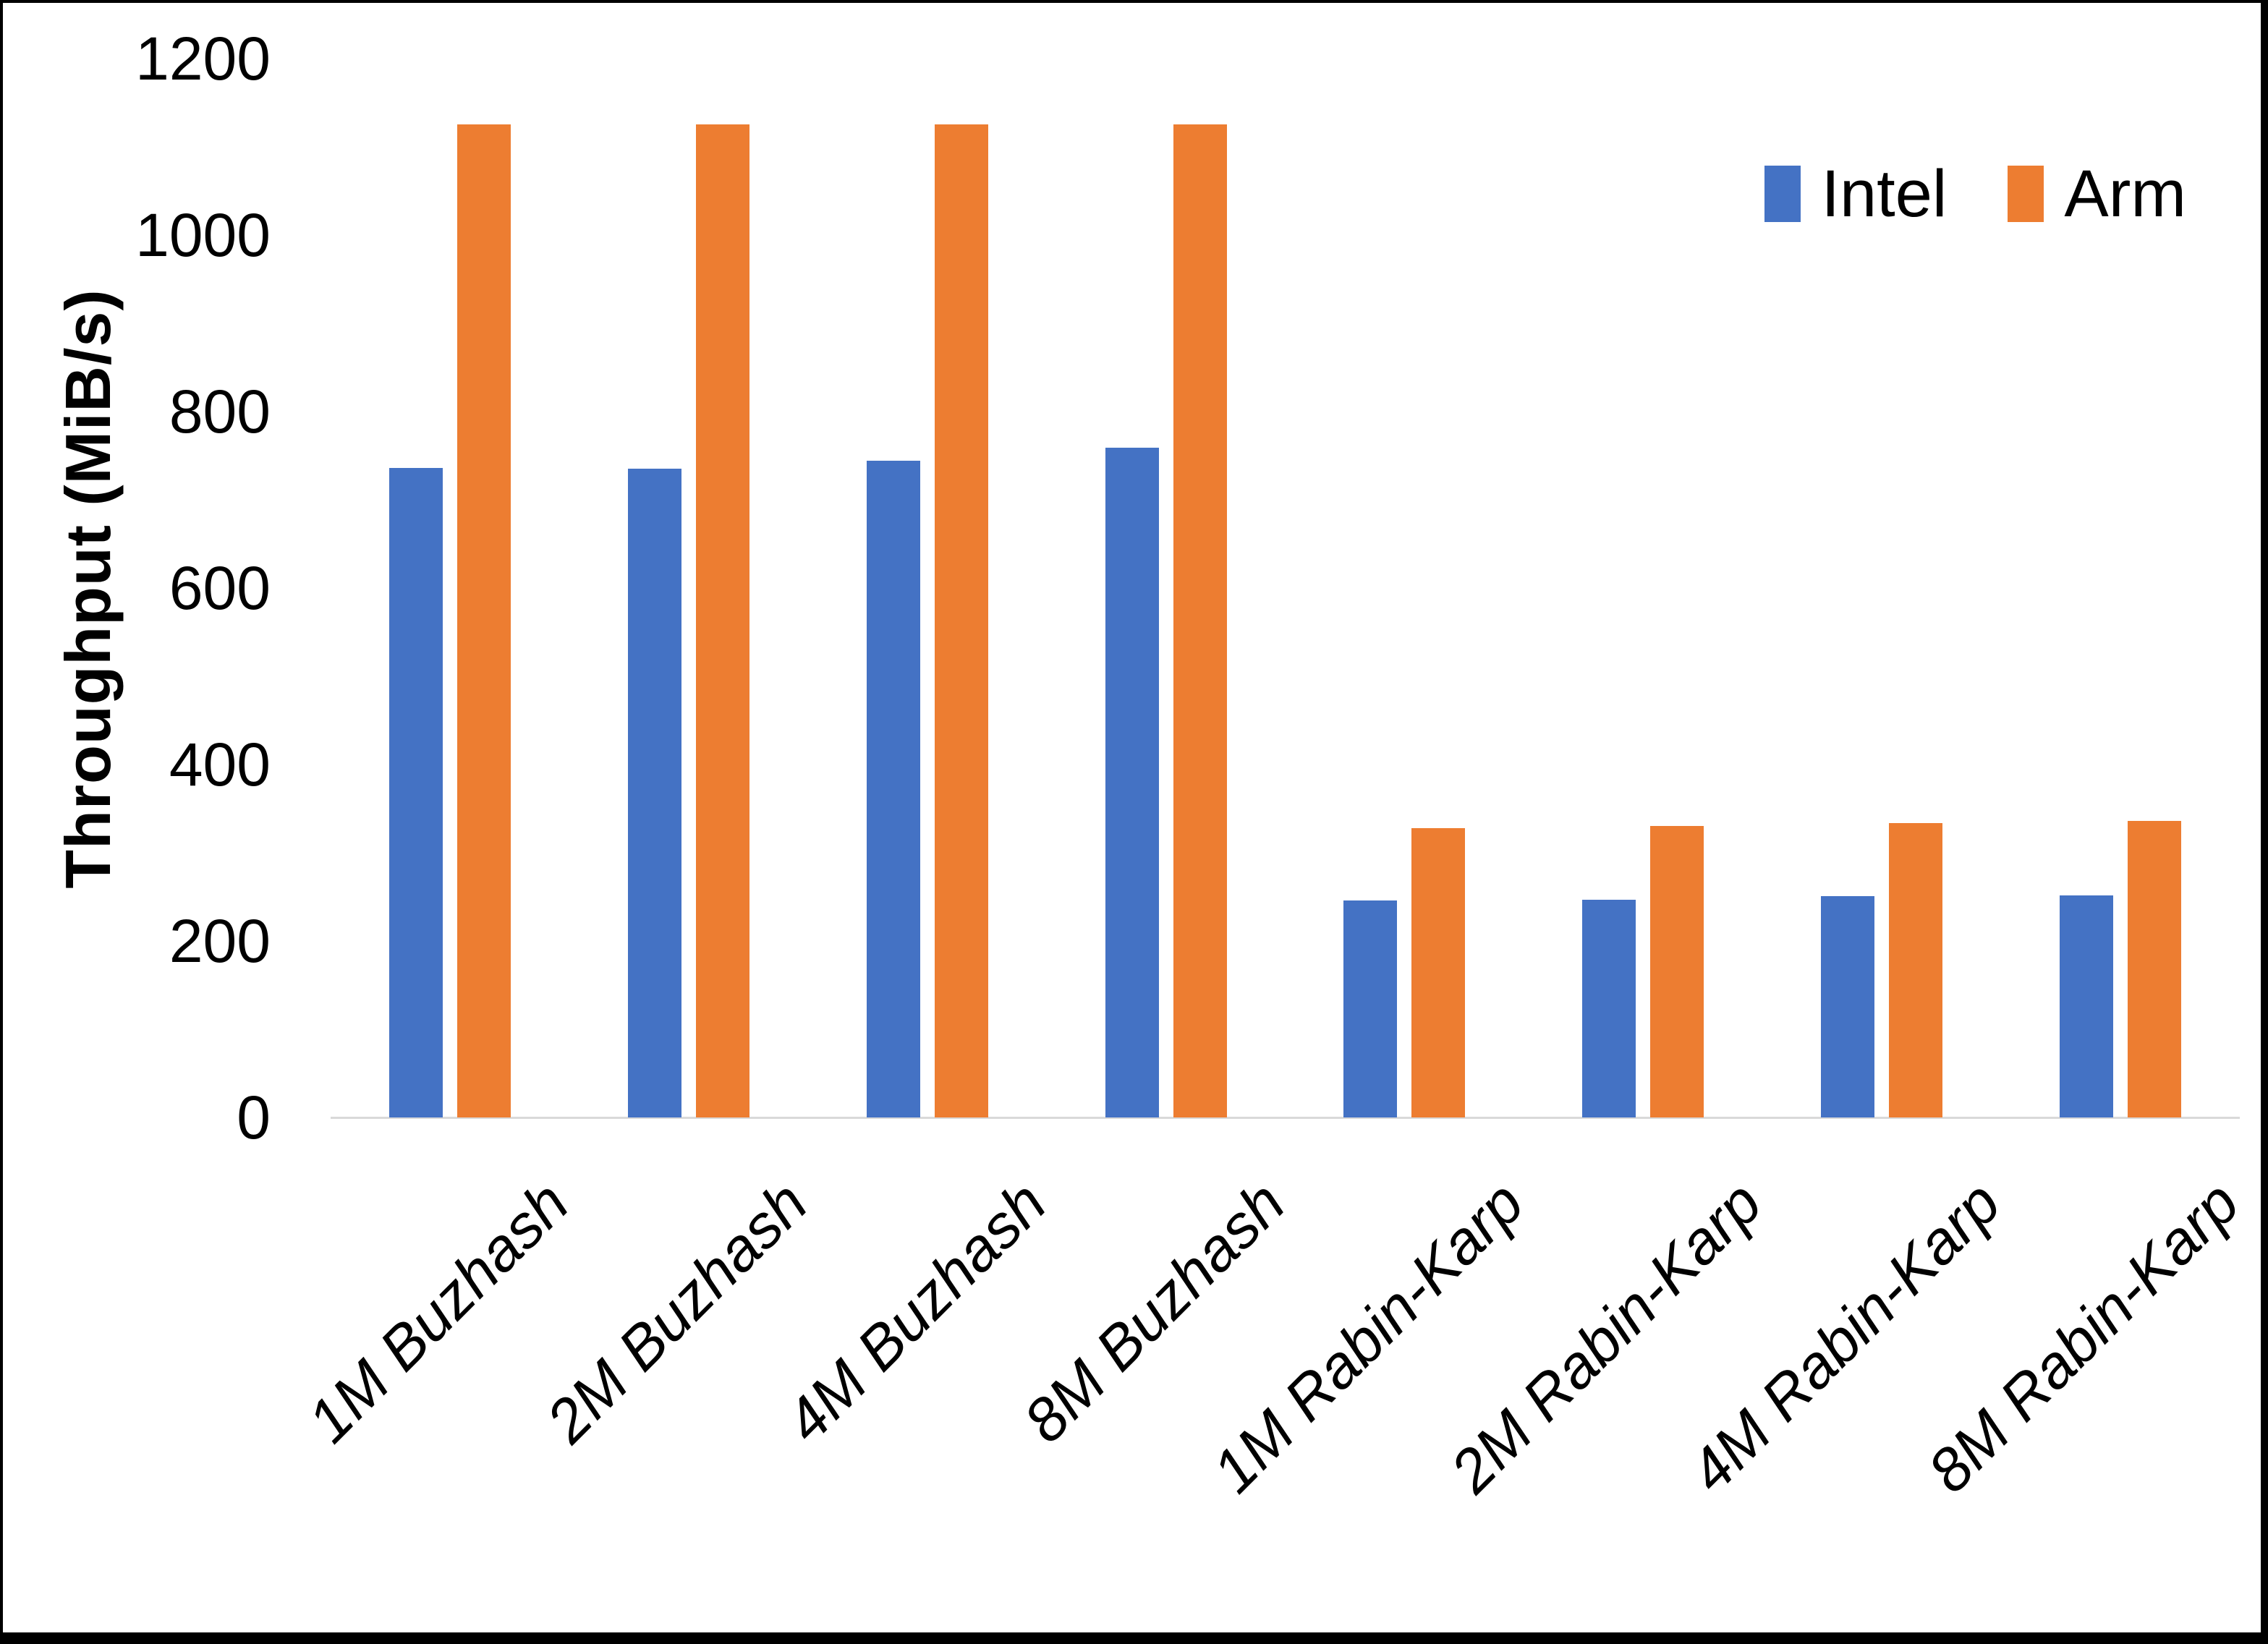 This screenshot has height=1644, width=2268. I want to click on bar-intel-4m-rabin-karp, so click(1848, 1006).